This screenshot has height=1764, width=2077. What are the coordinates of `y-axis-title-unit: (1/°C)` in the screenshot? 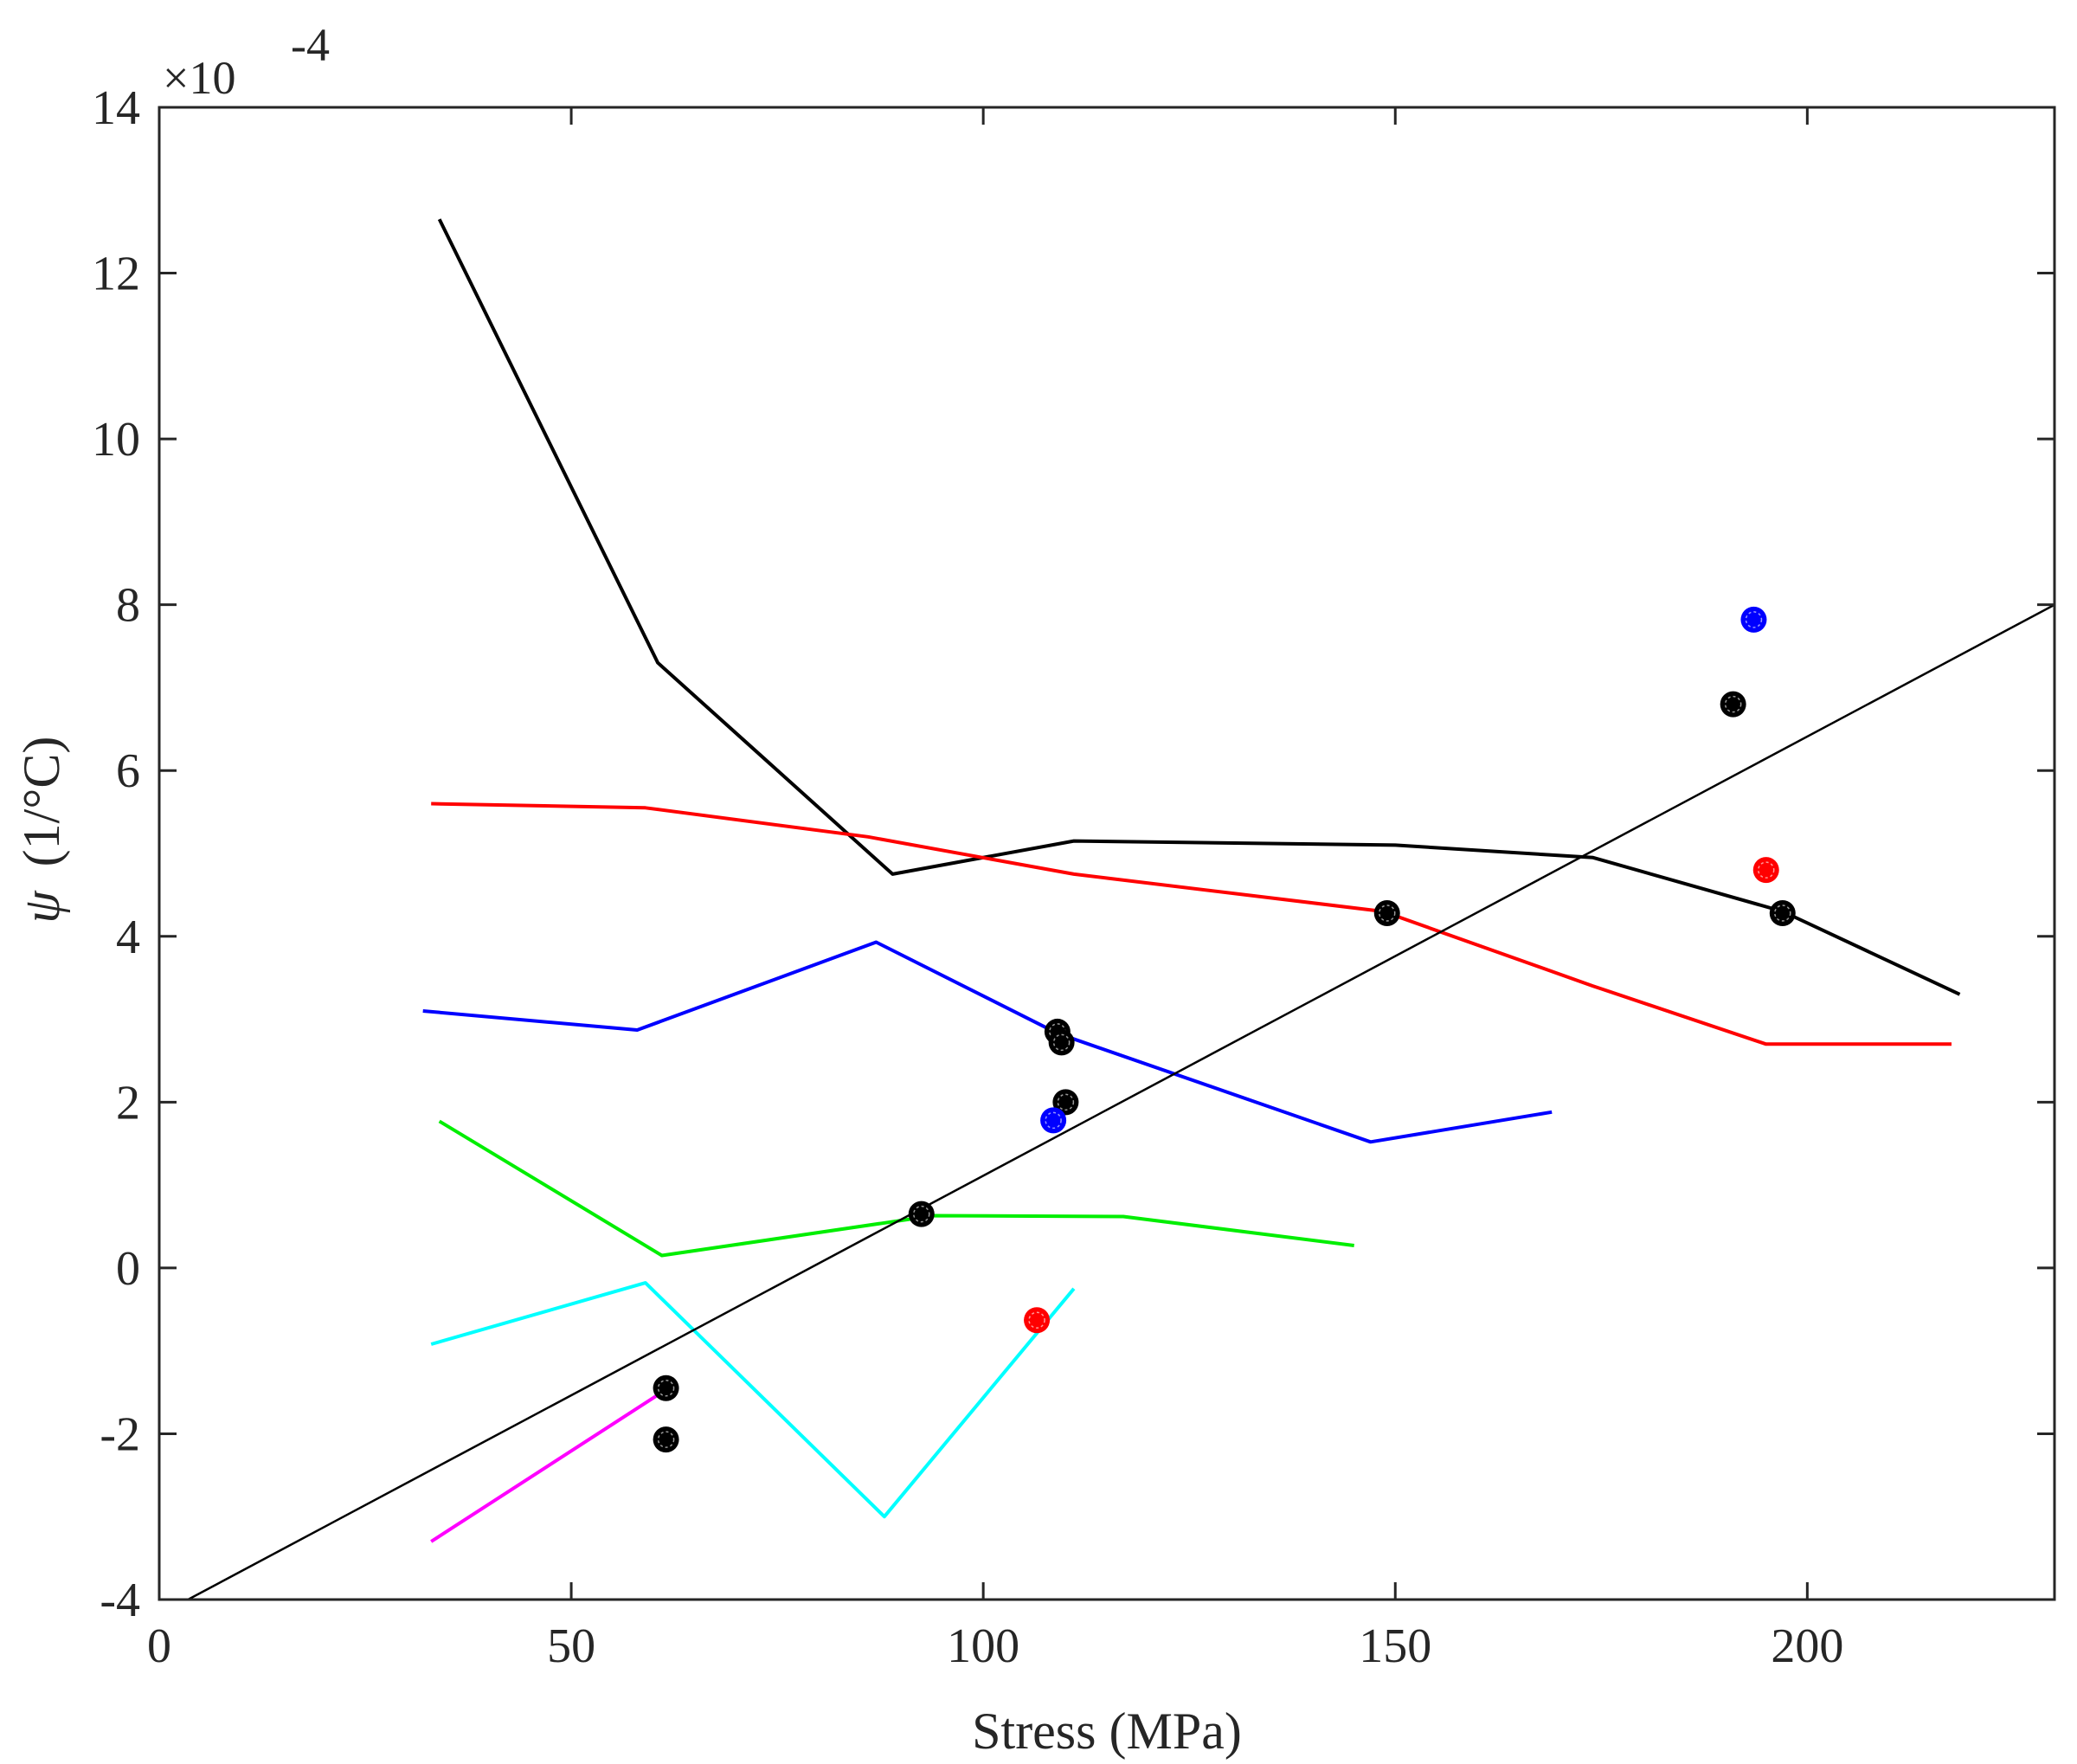 It's located at (41, 802).